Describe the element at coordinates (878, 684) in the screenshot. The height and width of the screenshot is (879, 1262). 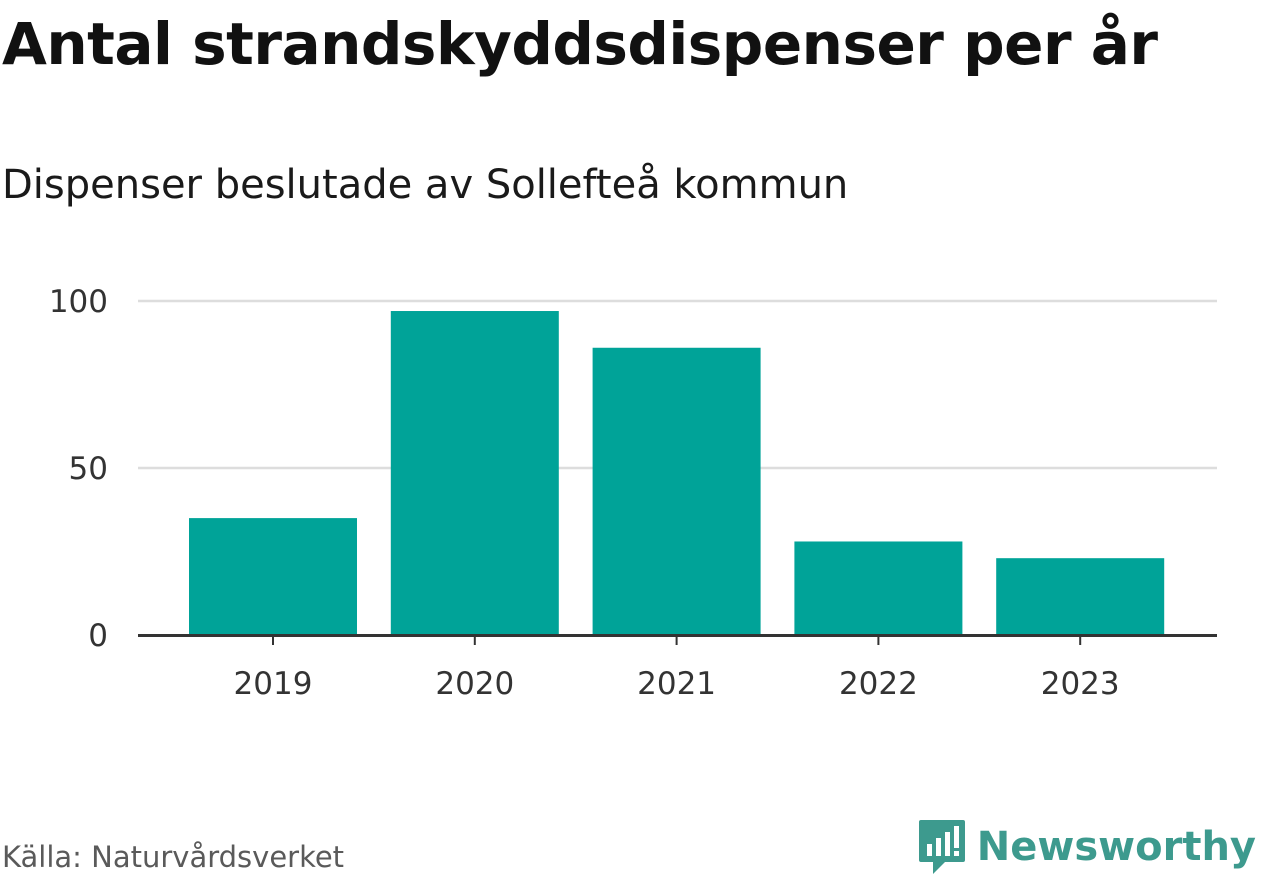
I see `x-tick-label: 2022` at that location.